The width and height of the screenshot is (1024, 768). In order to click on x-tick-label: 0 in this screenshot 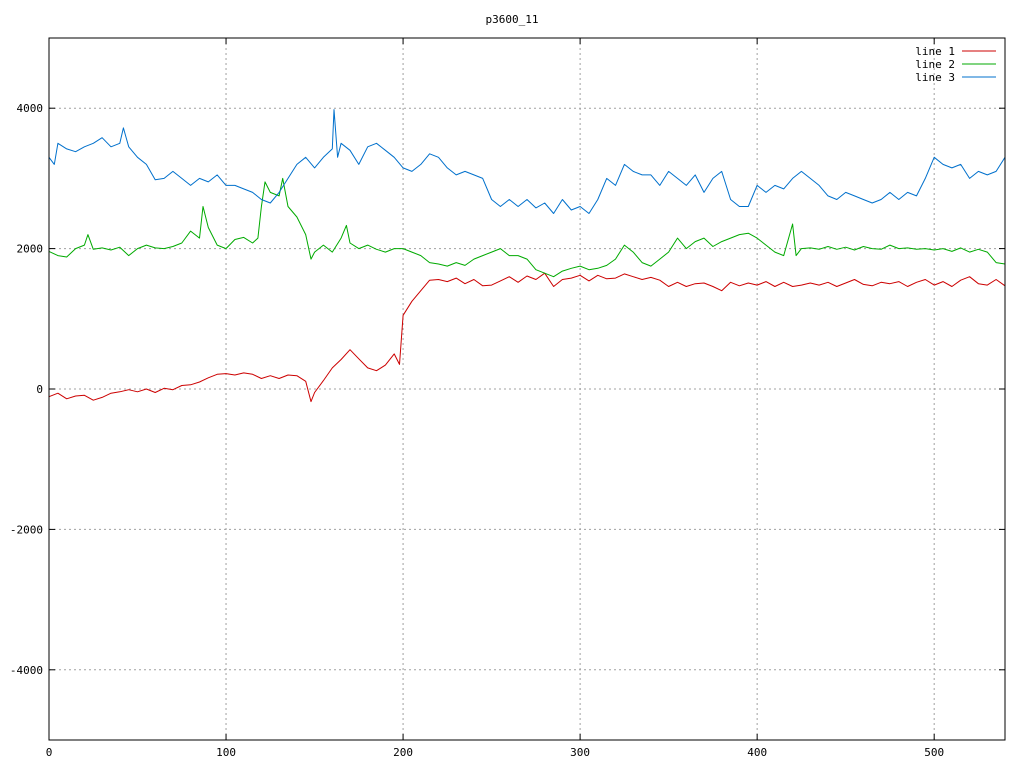, I will do `click(49, 752)`.